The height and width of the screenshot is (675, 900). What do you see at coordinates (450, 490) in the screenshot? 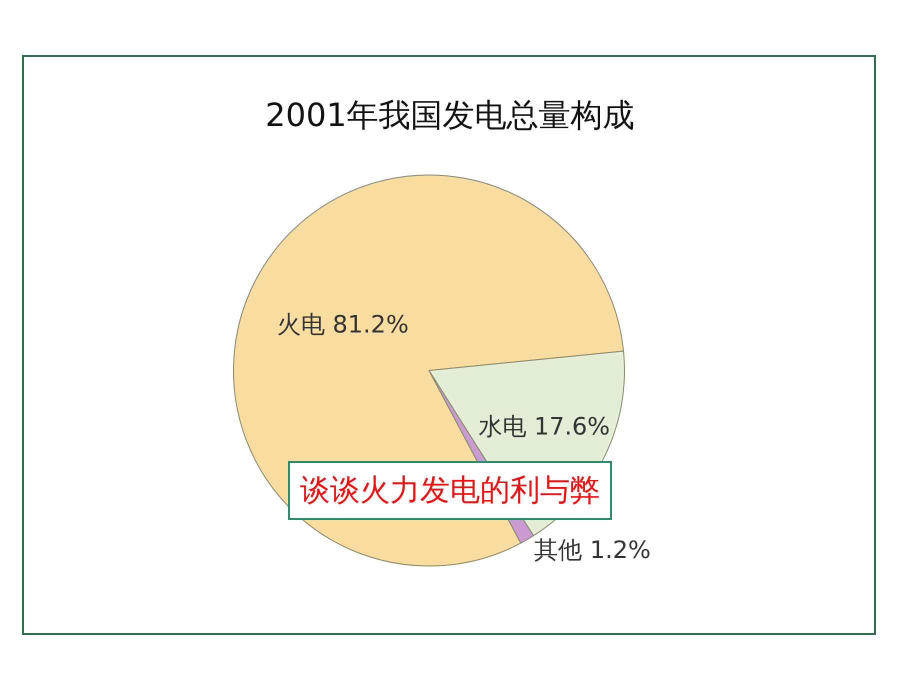
I see `text: 谈谈火力发电的利与弊` at bounding box center [450, 490].